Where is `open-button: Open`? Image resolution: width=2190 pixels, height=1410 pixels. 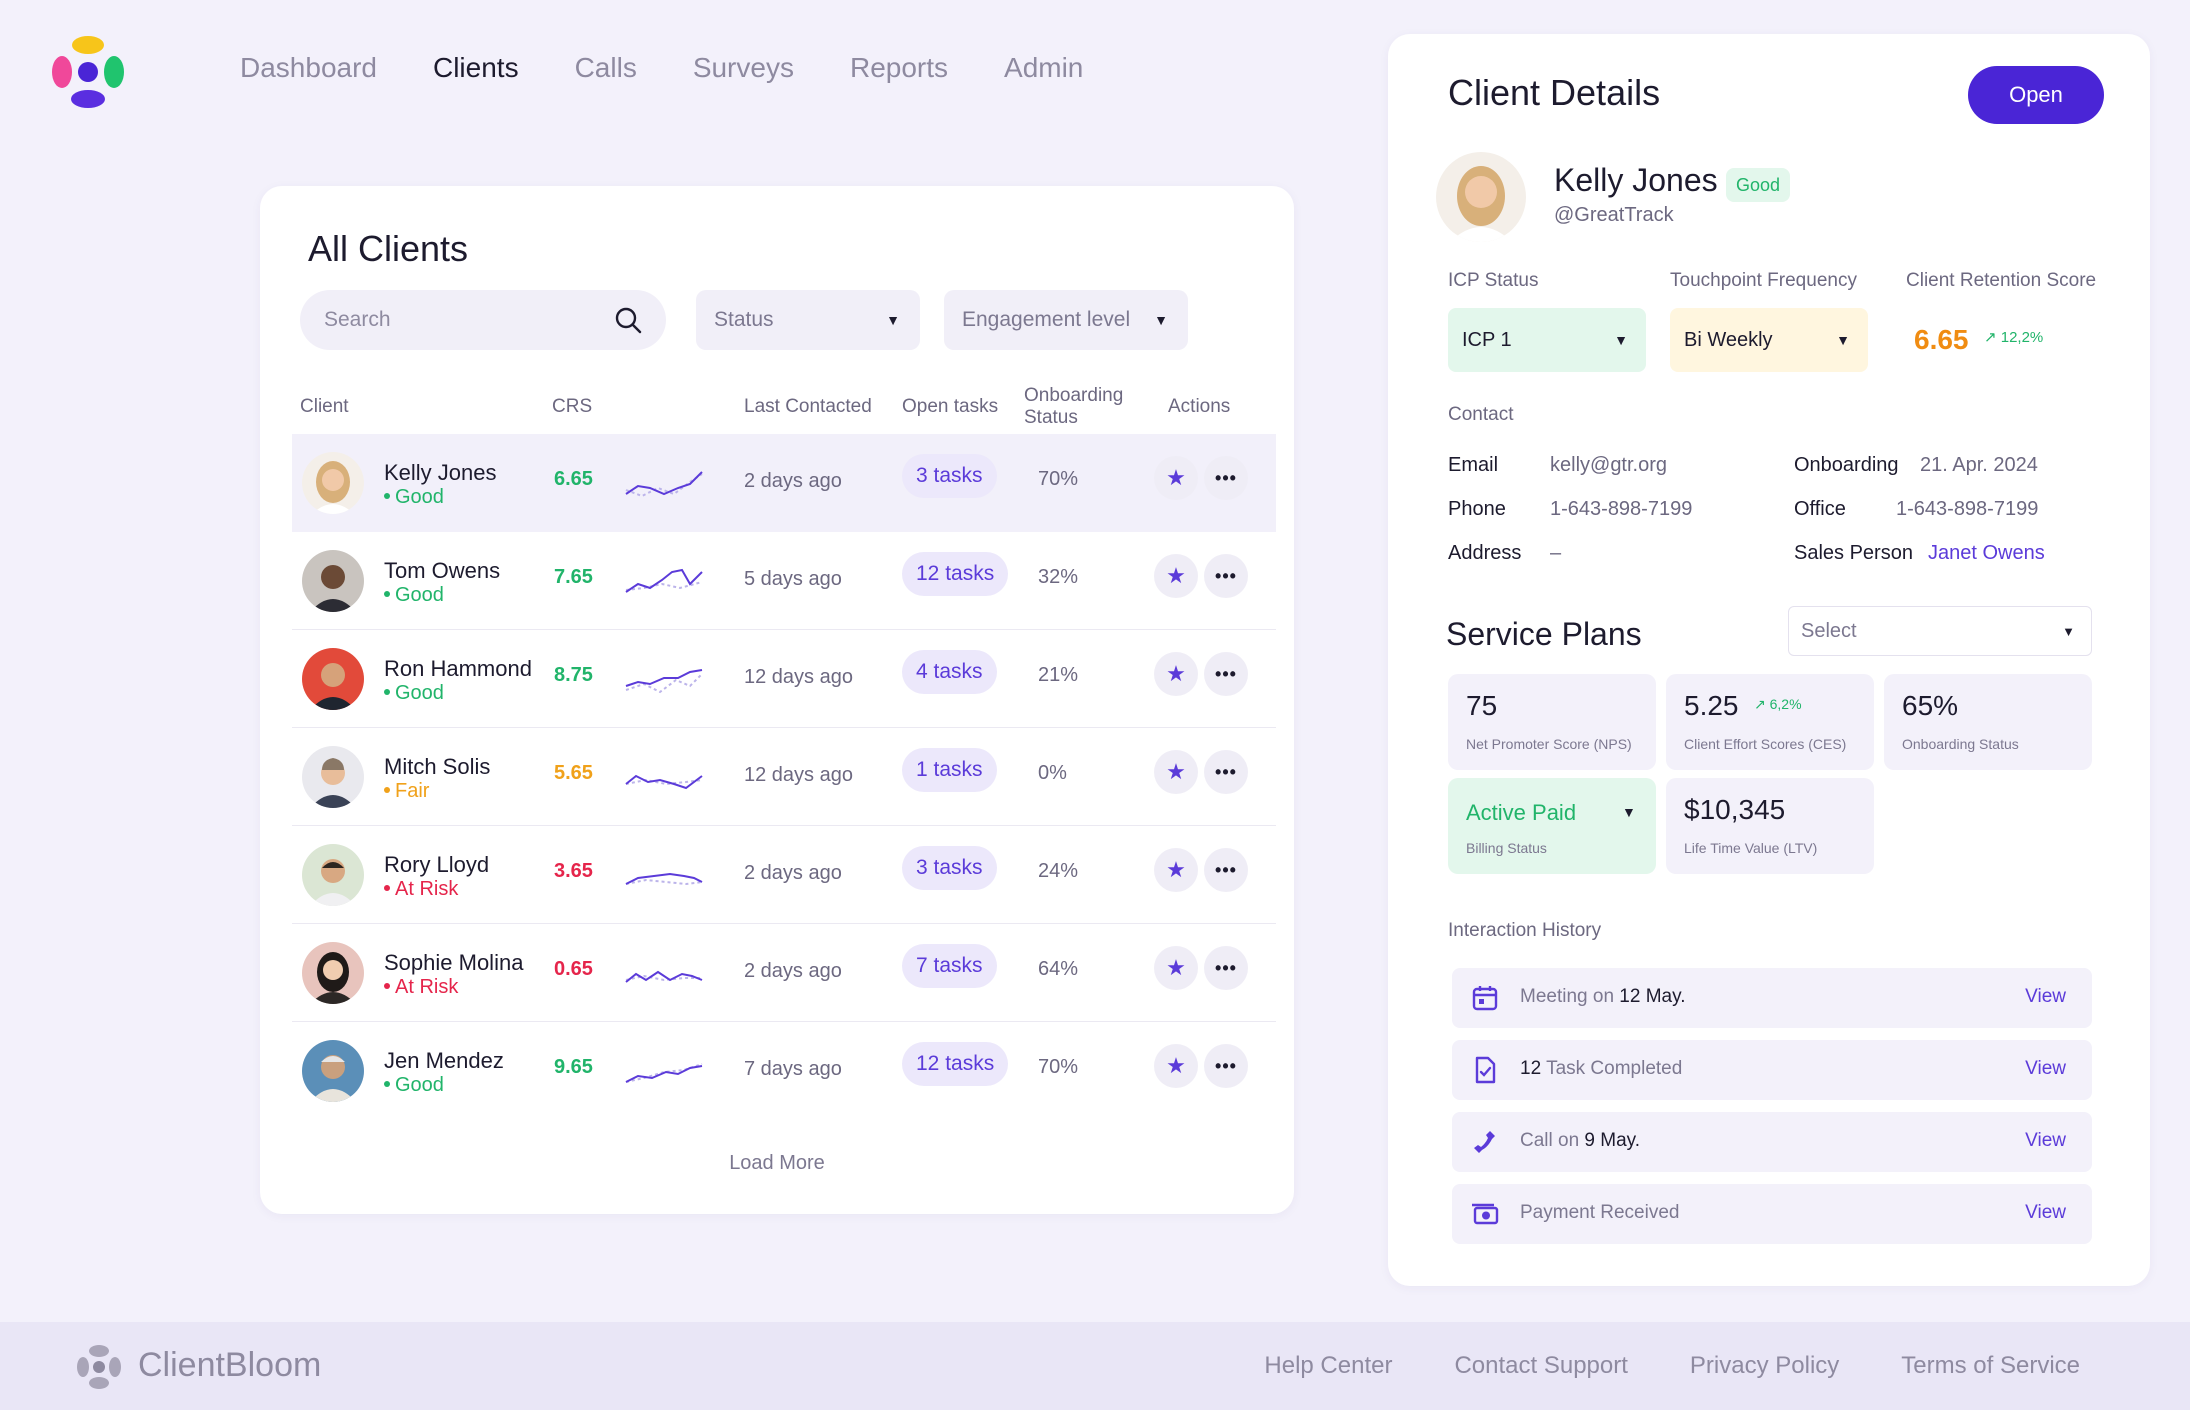 open-button: Open is located at coordinates (2036, 95).